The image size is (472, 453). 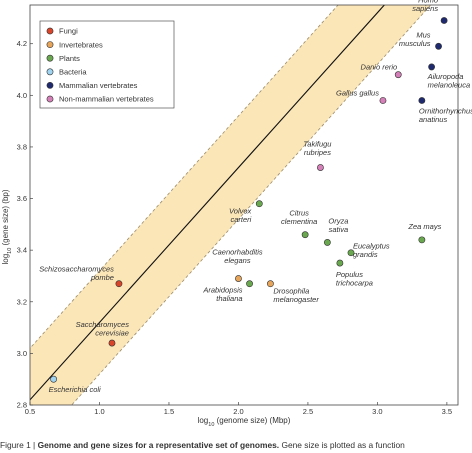 What do you see at coordinates (308, 411) in the screenshot?
I see `x-tick-label: 2.5` at bounding box center [308, 411].